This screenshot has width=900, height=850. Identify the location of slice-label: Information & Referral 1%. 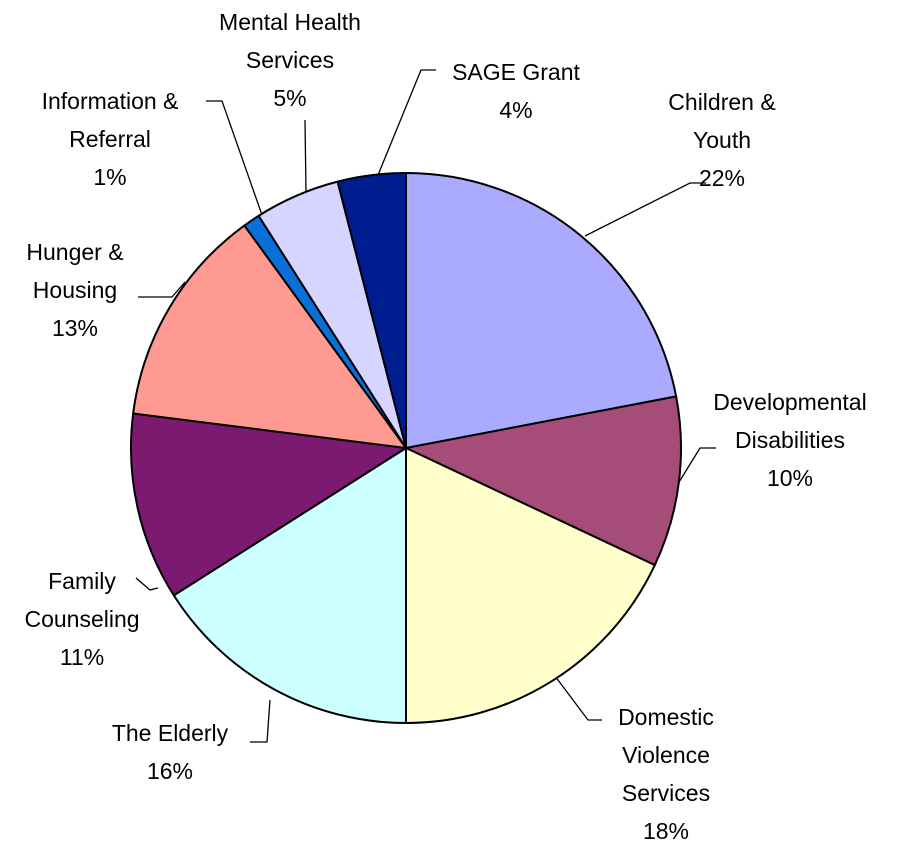
(110, 139).